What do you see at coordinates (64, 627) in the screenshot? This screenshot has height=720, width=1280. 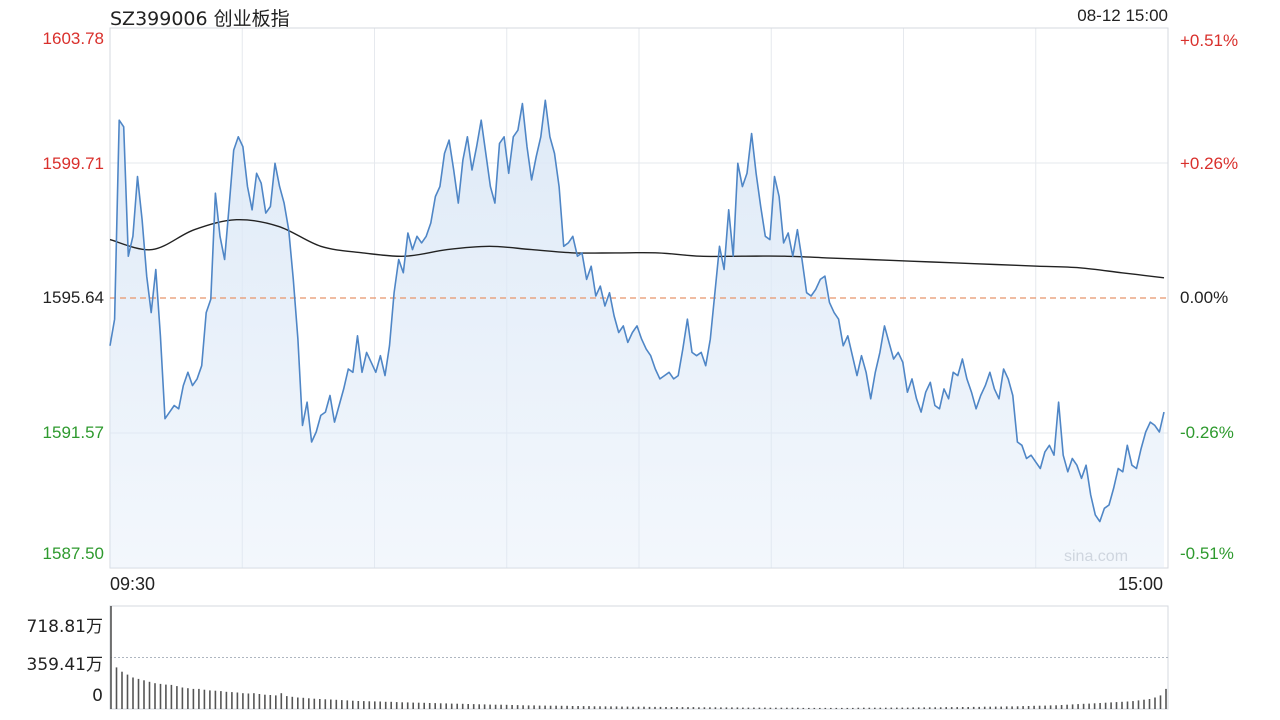 I see `volume-tick: 718.81万` at bounding box center [64, 627].